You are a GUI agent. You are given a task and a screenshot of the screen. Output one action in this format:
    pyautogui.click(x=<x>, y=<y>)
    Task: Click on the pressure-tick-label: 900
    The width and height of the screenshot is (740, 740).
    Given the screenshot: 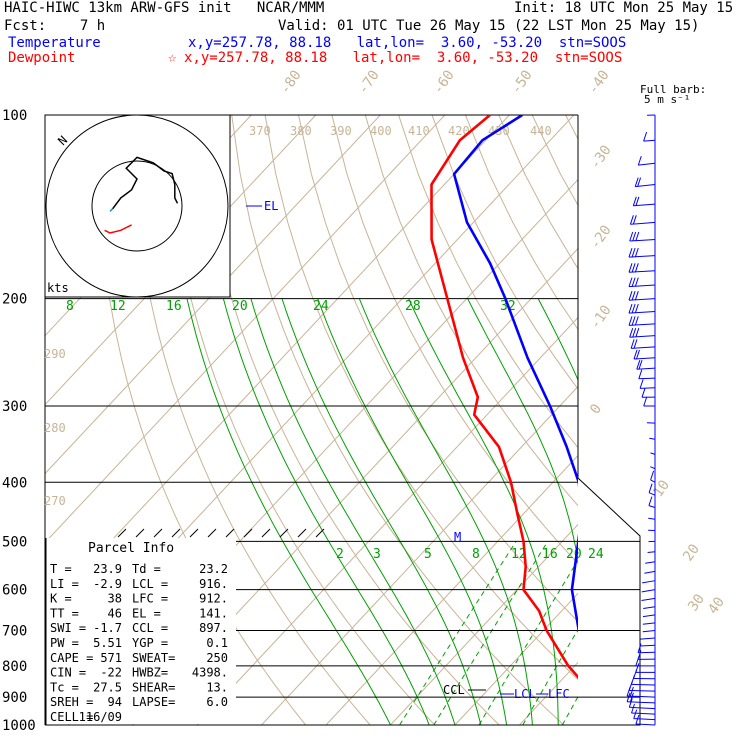 What is the action you would take?
    pyautogui.click(x=14, y=698)
    